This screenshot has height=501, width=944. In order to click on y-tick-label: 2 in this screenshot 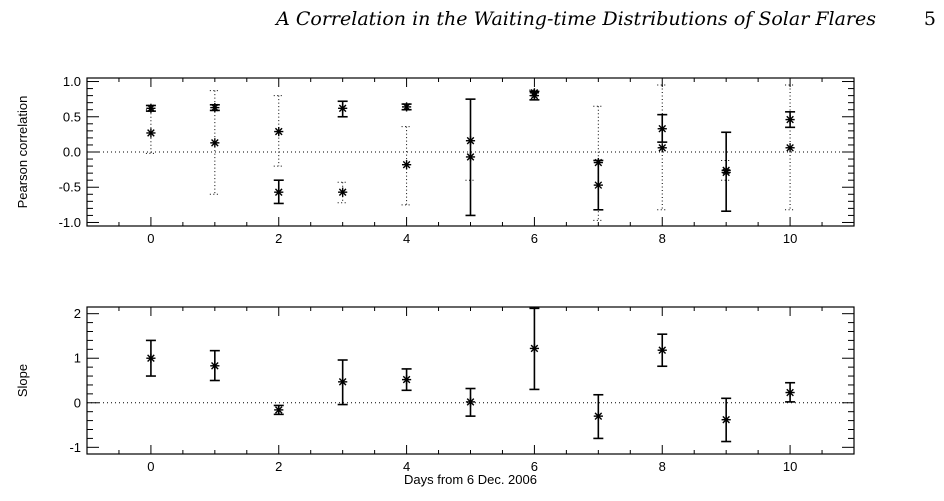, I will do `click(77, 313)`.